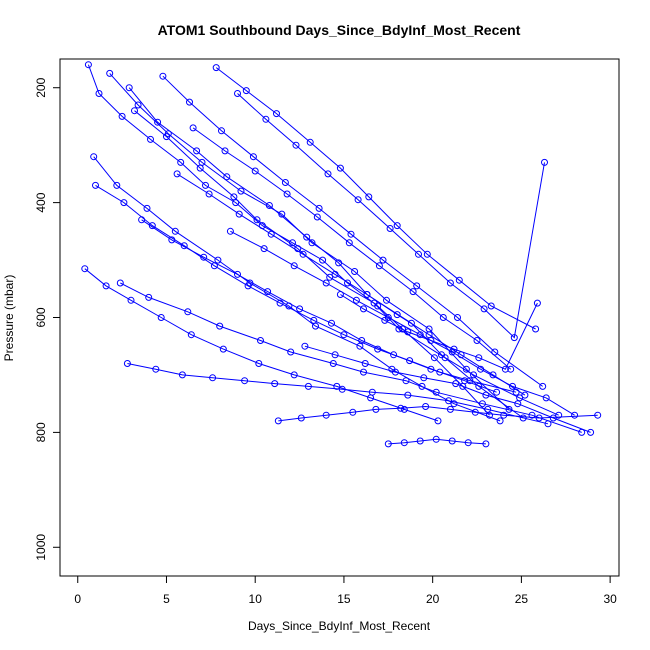  Describe the element at coordinates (345, 590) in the screenshot. I see `x-axis: 0 5 10 15 20 25 30` at that location.